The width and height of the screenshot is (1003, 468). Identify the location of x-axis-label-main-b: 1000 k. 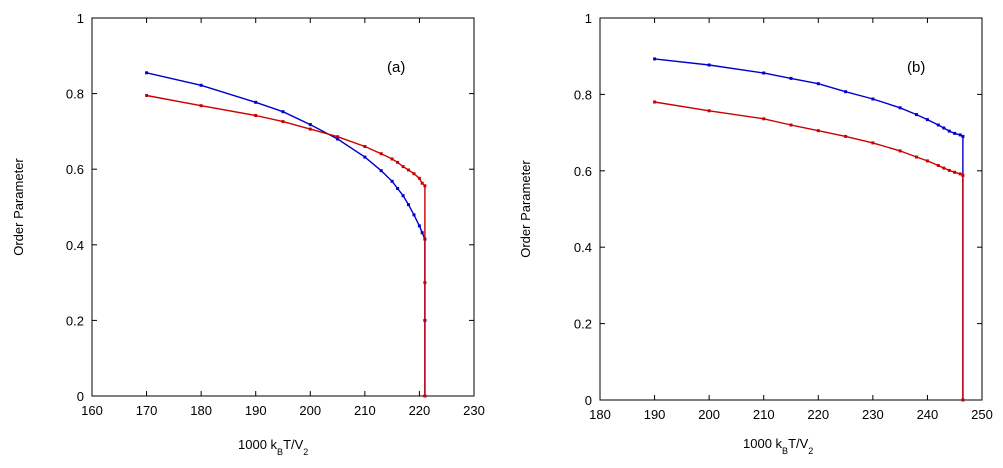
(763, 443).